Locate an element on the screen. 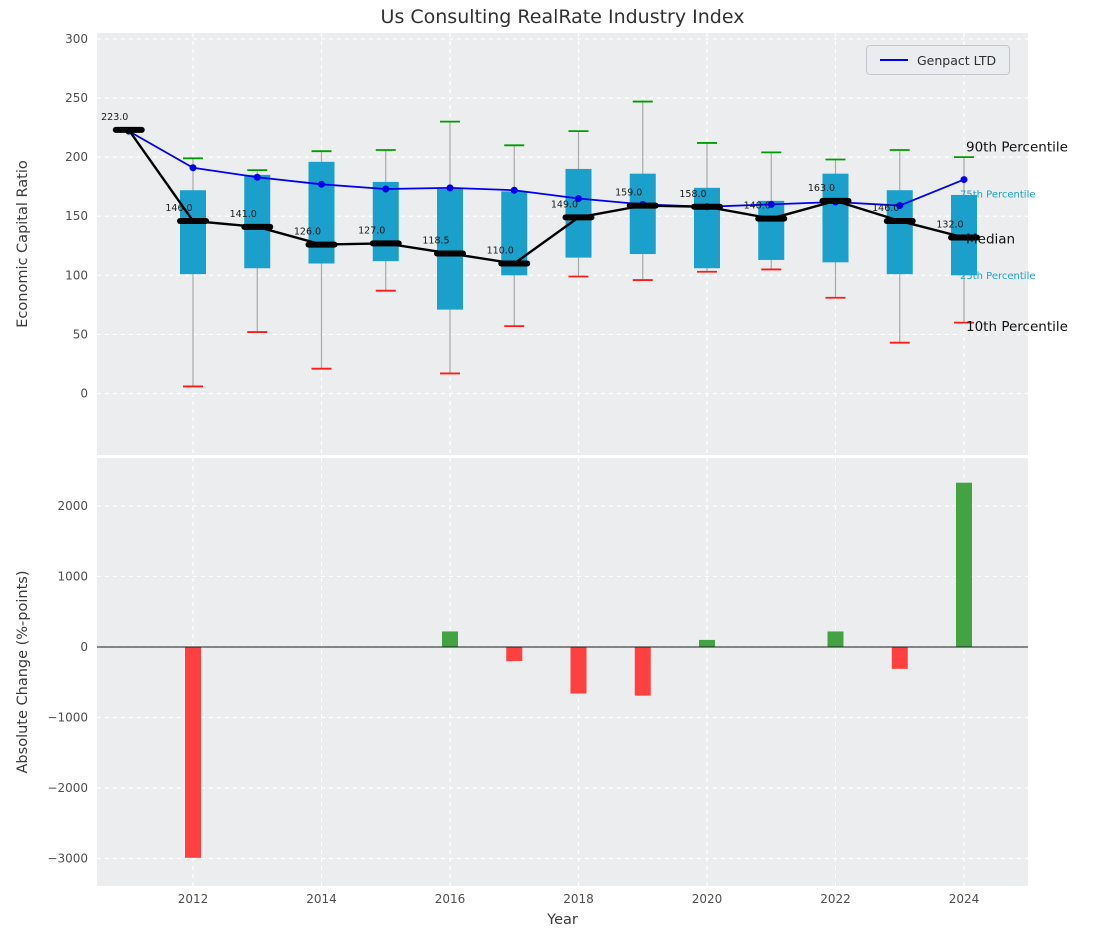 This screenshot has height=942, width=1107. genpact-line-swatch is located at coordinates (894, 60).